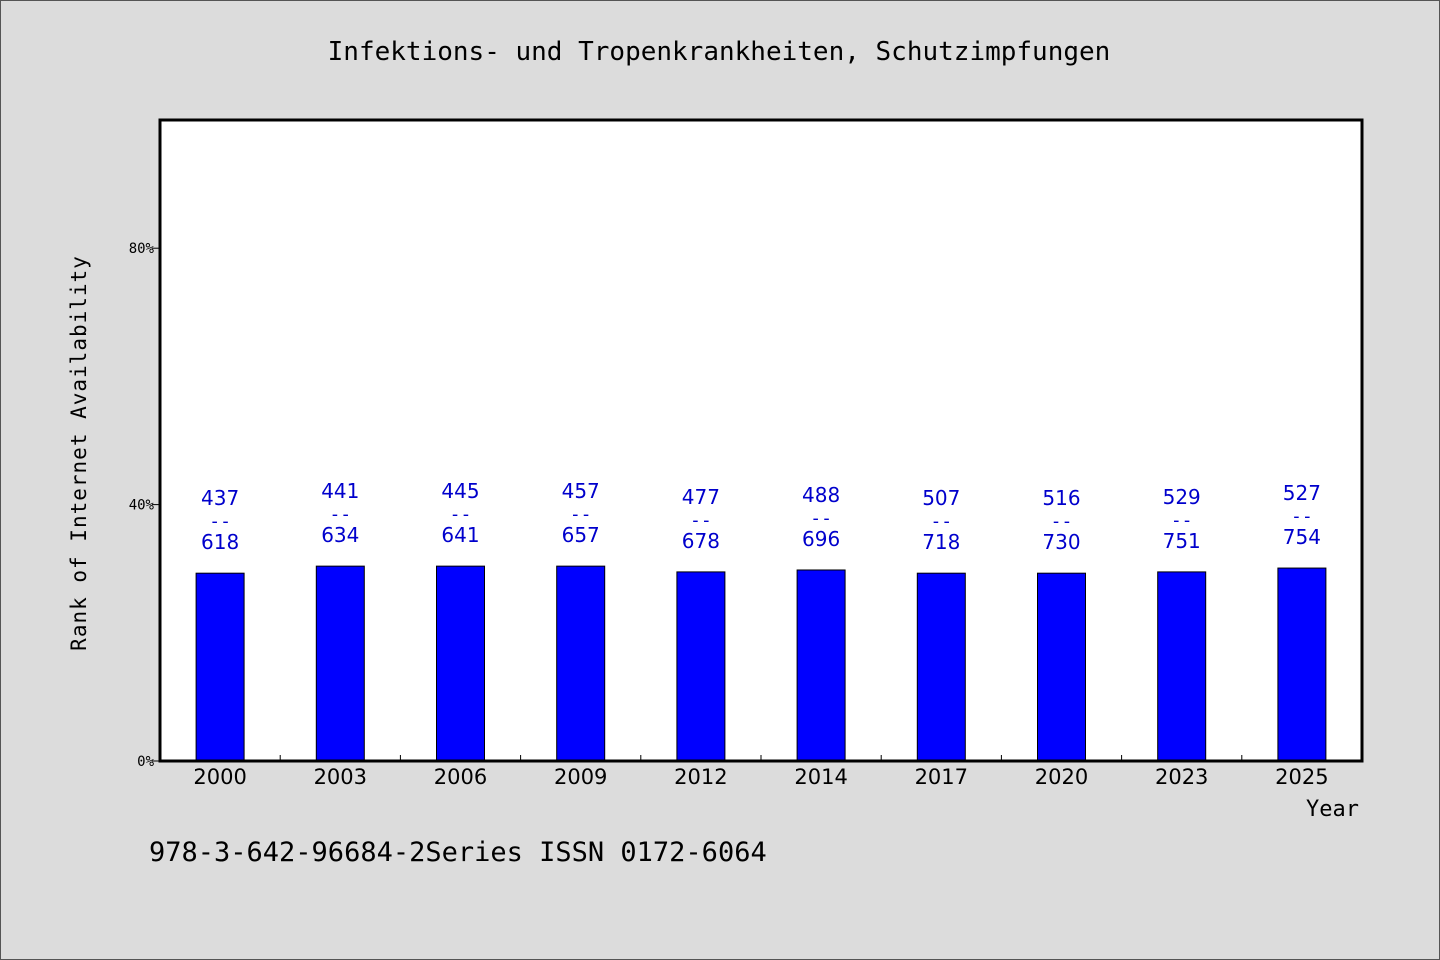 This screenshot has height=960, width=1440. What do you see at coordinates (460, 777) in the screenshot?
I see `x-tick-label: 2006` at bounding box center [460, 777].